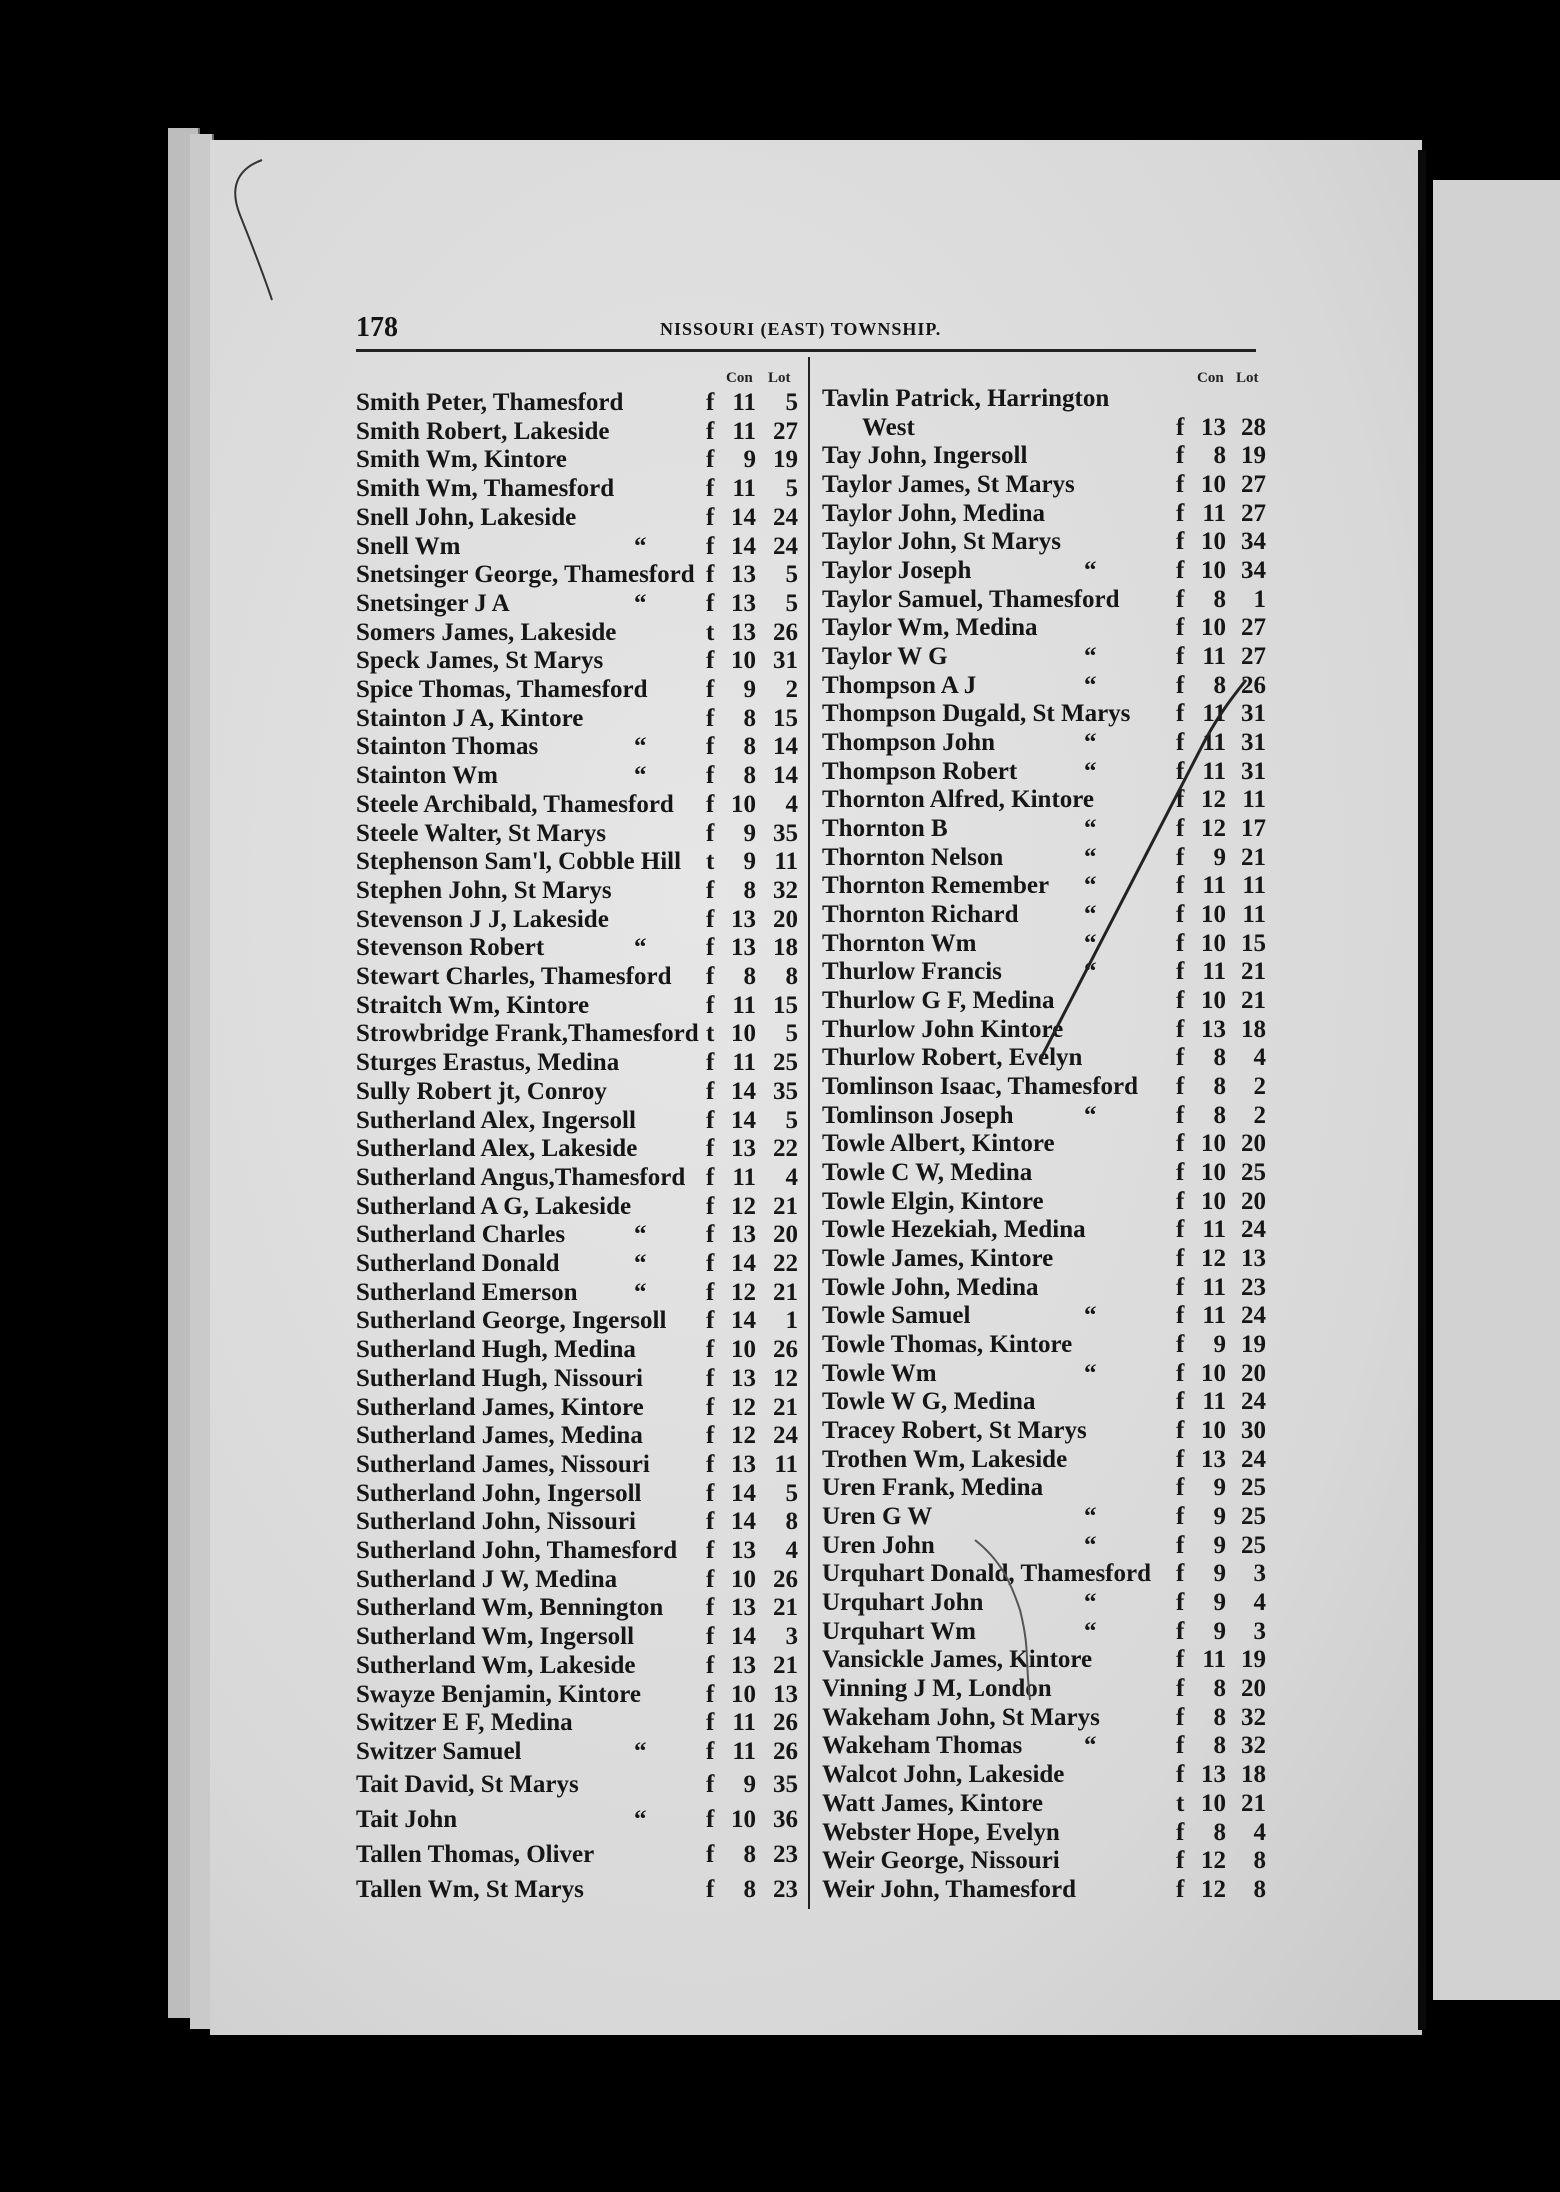  What do you see at coordinates (577, 1723) in the screenshot?
I see `directory-entry: Switzer E F, Medina f 11 26` at bounding box center [577, 1723].